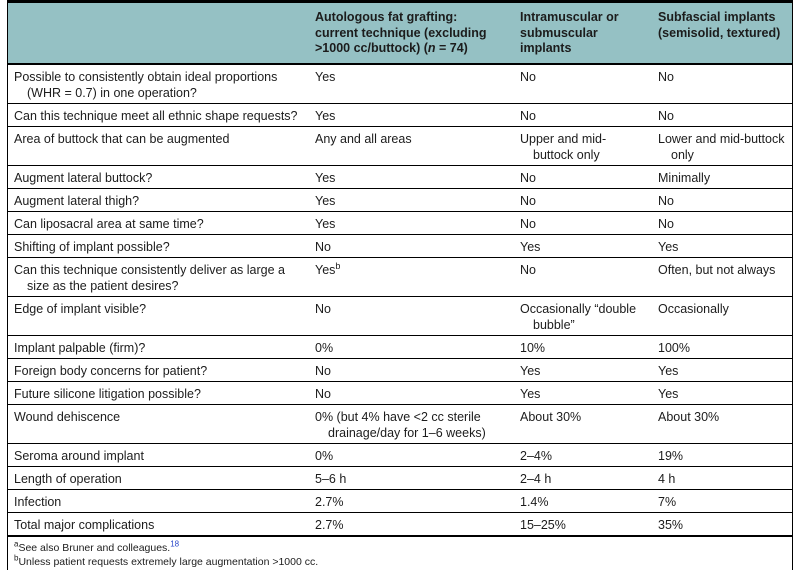  I want to click on fat-grafting-cell: 2.7%, so click(412, 501).